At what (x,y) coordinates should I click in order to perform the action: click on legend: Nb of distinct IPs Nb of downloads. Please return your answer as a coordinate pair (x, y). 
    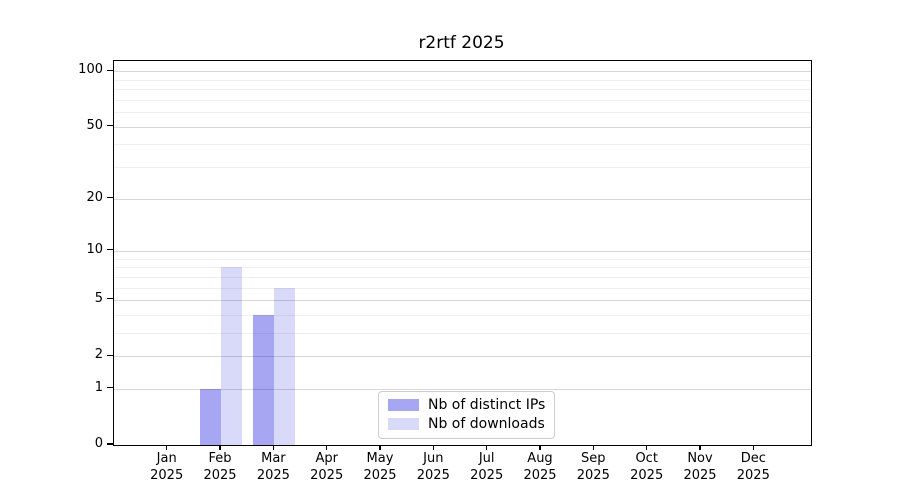
    Looking at the image, I should click on (467, 415).